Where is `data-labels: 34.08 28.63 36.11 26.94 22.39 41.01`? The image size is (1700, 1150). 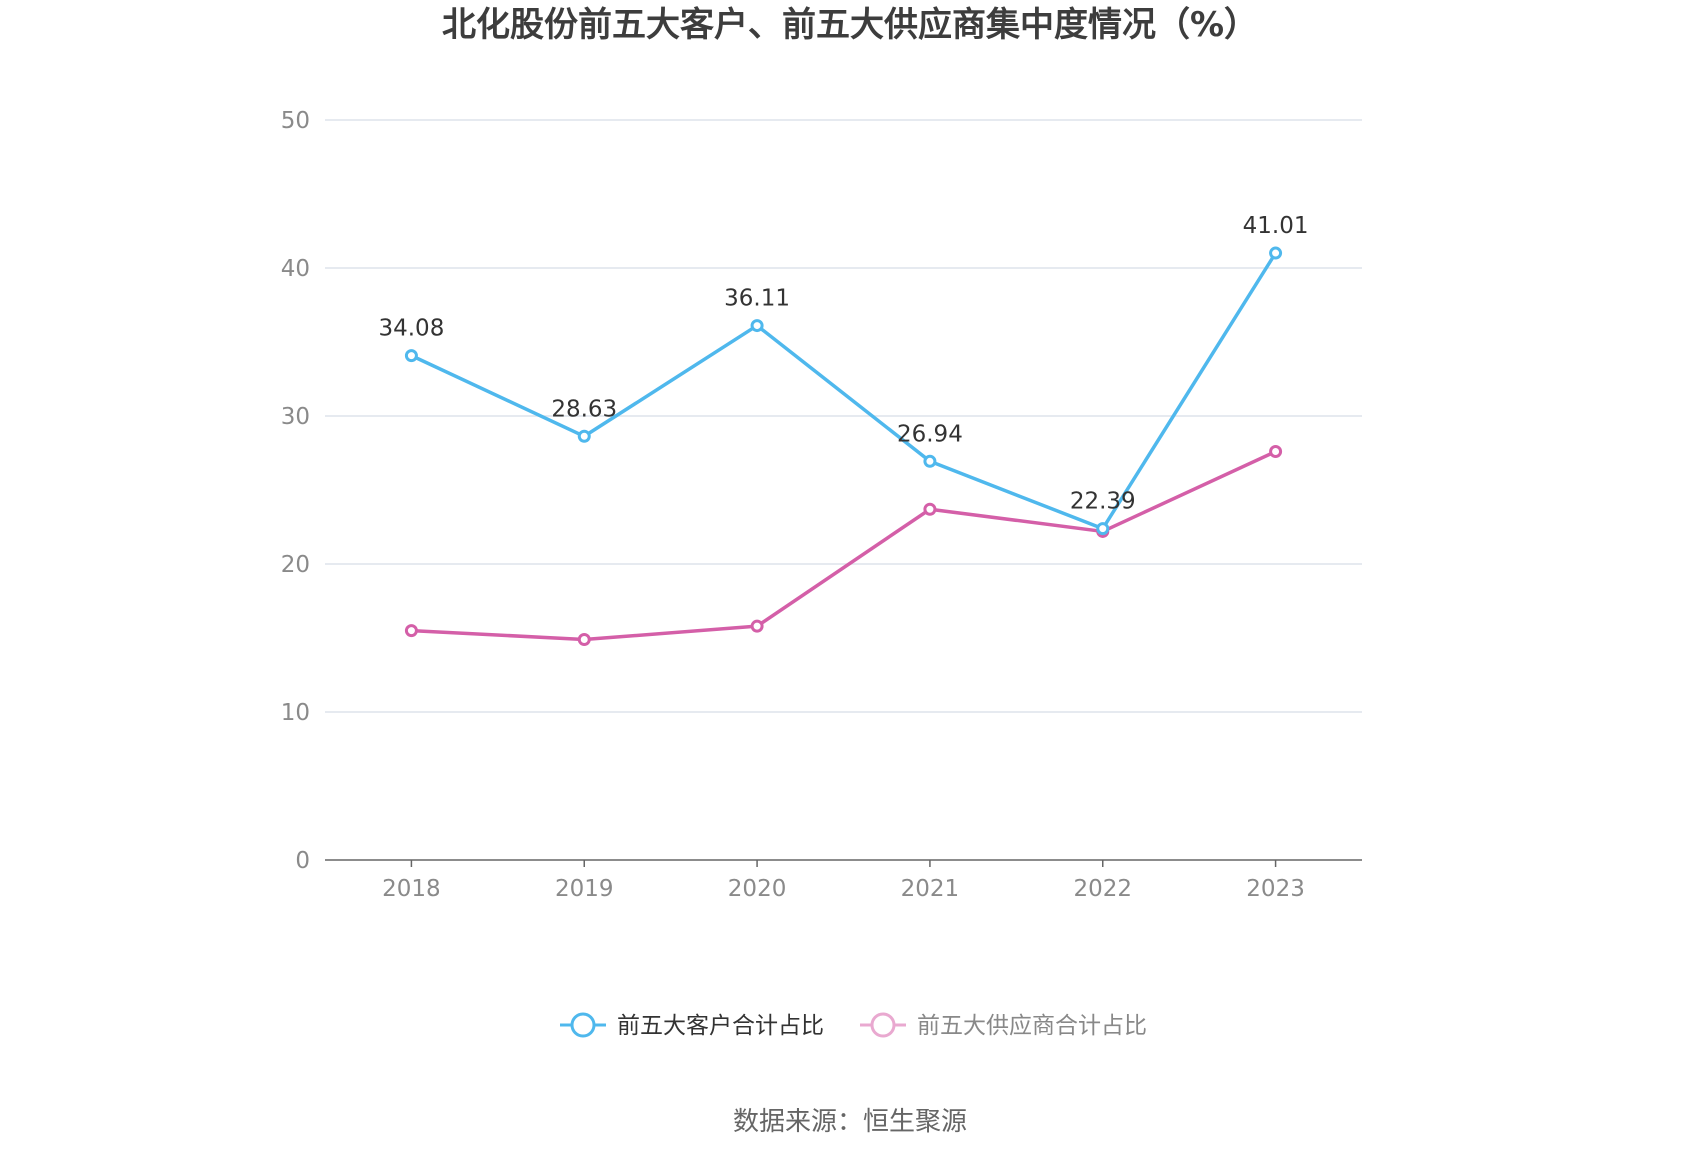 data-labels: 34.08 28.63 36.11 26.94 22.39 41.01 is located at coordinates (843, 364).